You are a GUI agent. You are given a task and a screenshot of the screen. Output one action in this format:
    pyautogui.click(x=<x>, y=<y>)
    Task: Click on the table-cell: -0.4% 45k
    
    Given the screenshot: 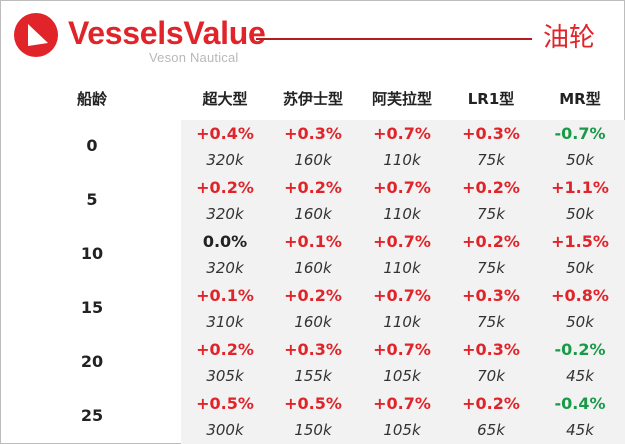 What is the action you would take?
    pyautogui.click(x=580, y=417)
    